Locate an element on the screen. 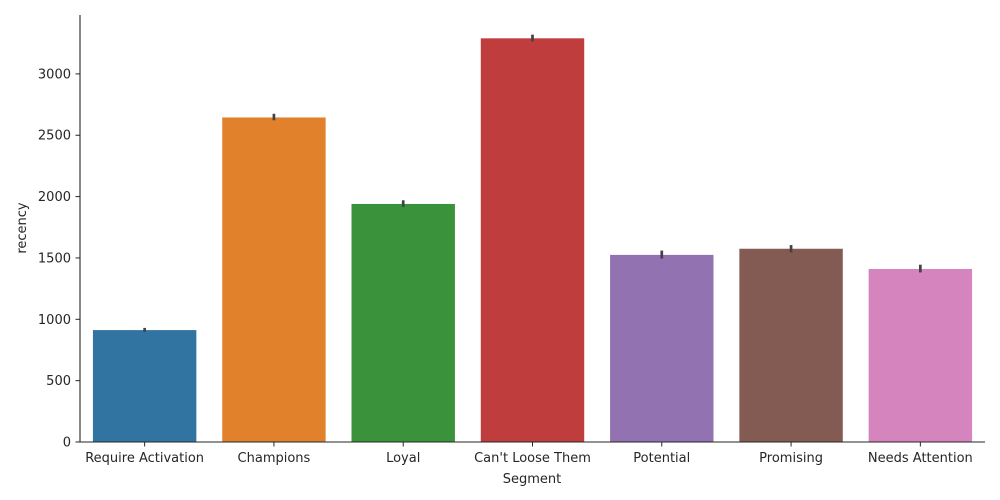  x-tick-label-0: Require Activation is located at coordinates (144, 458).